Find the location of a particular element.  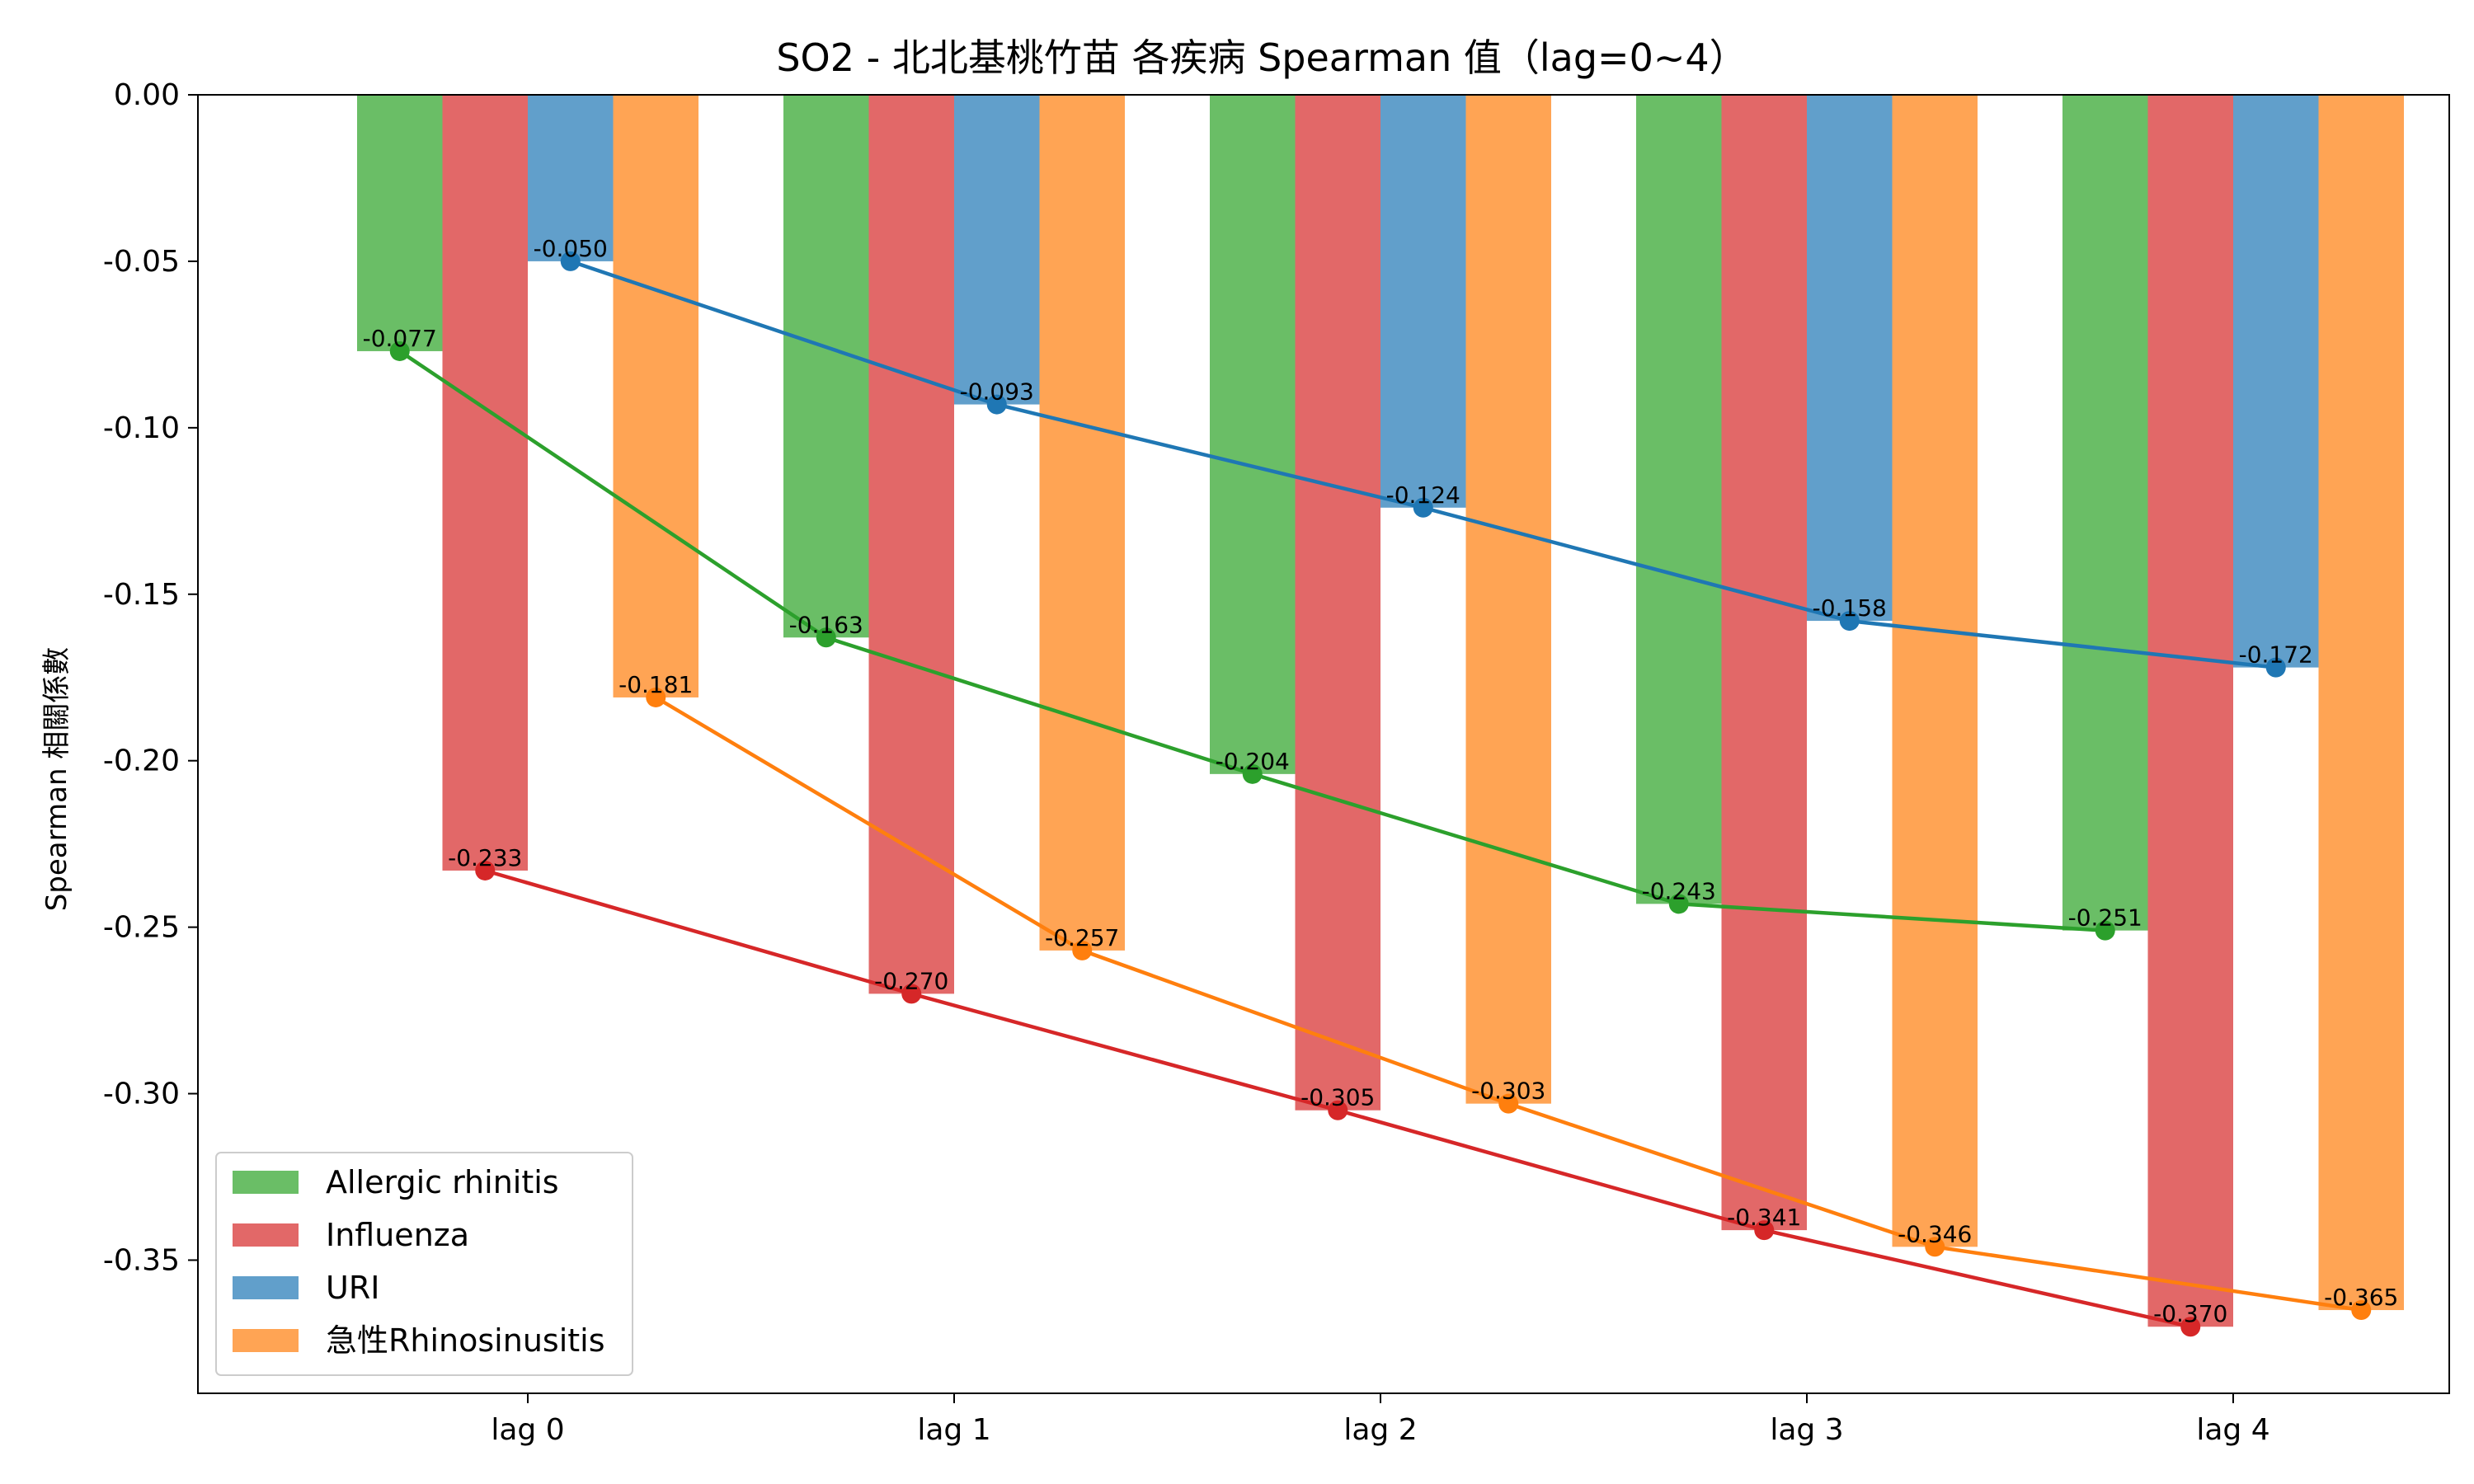

y-tick-label: -0.30 is located at coordinates (141, 1094).